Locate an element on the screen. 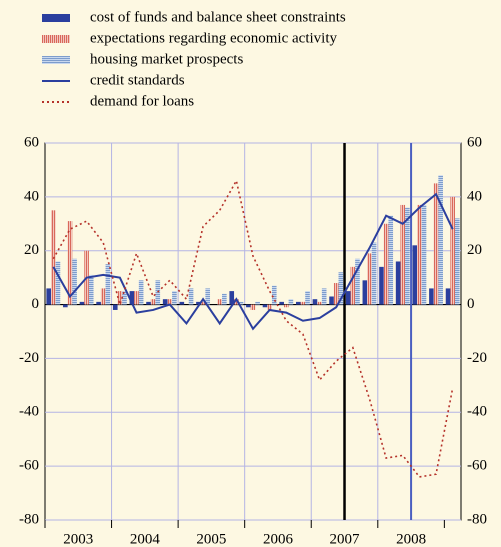 The height and width of the screenshot is (547, 501). x-tick-label: 2003 is located at coordinates (78, 539).